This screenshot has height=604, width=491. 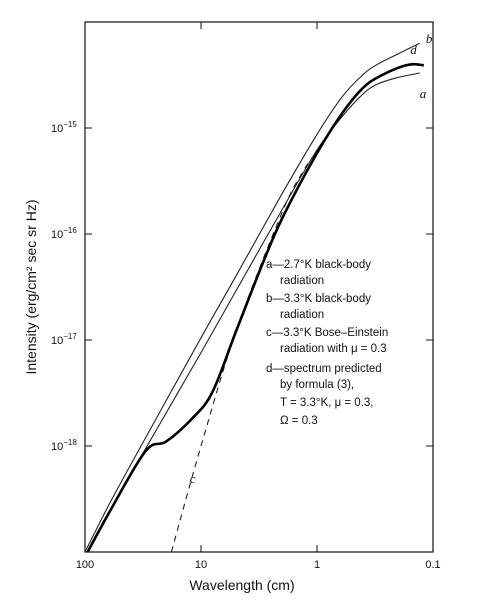 I want to click on x-tick-label: 0.1, so click(x=432, y=565).